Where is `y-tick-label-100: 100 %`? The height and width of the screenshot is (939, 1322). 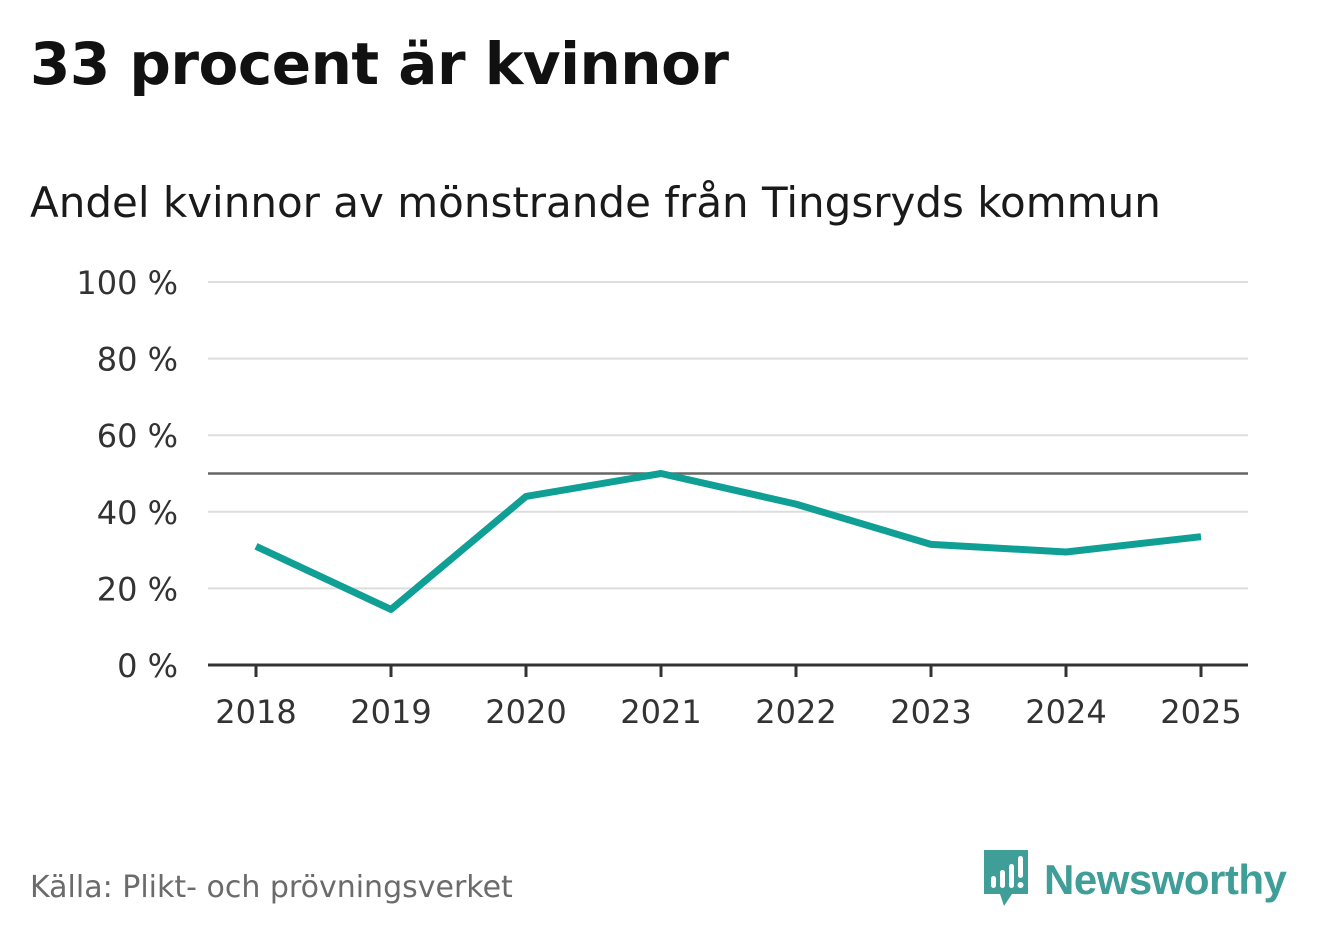 y-tick-label-100: 100 % is located at coordinates (127, 283).